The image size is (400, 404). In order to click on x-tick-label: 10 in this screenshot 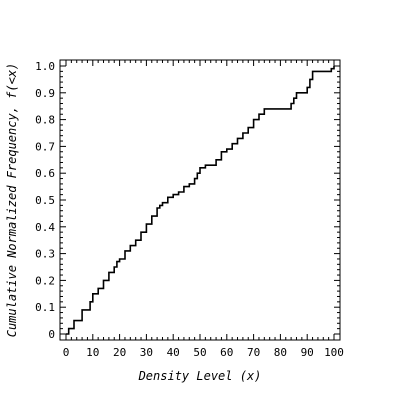, I will do `click(92, 352)`.